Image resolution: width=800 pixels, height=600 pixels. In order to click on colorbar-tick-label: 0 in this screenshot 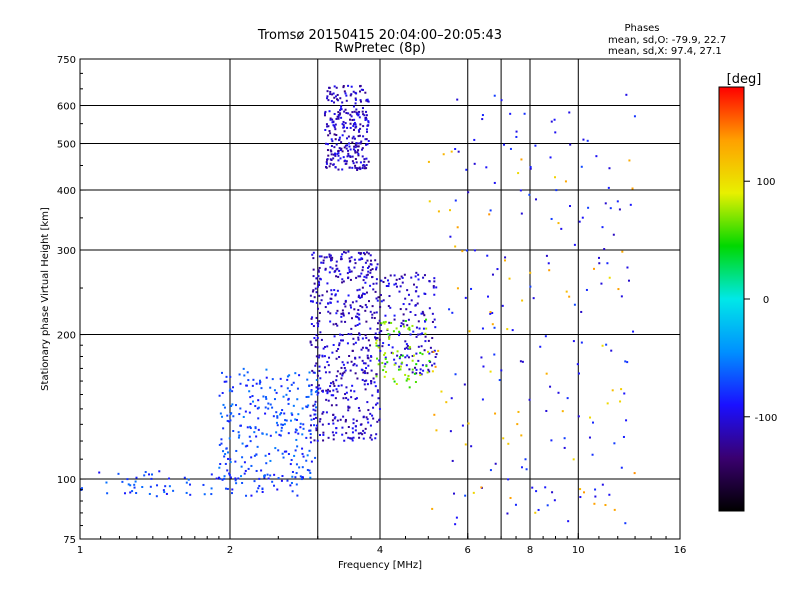, I will do `click(766, 300)`.